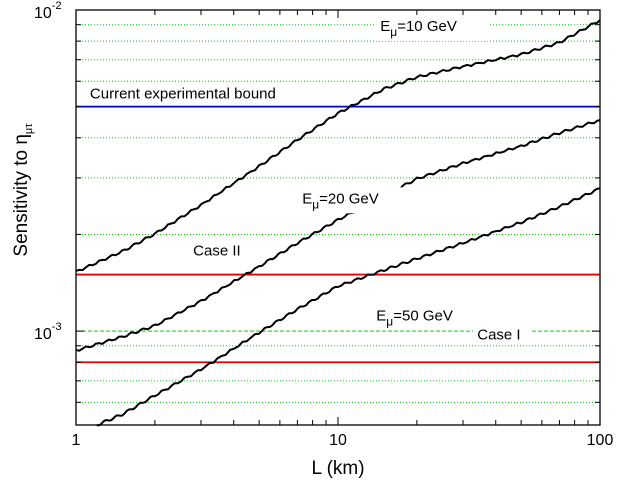 This screenshot has height=480, width=619. I want to click on annotation-label: Case II, so click(217, 250).